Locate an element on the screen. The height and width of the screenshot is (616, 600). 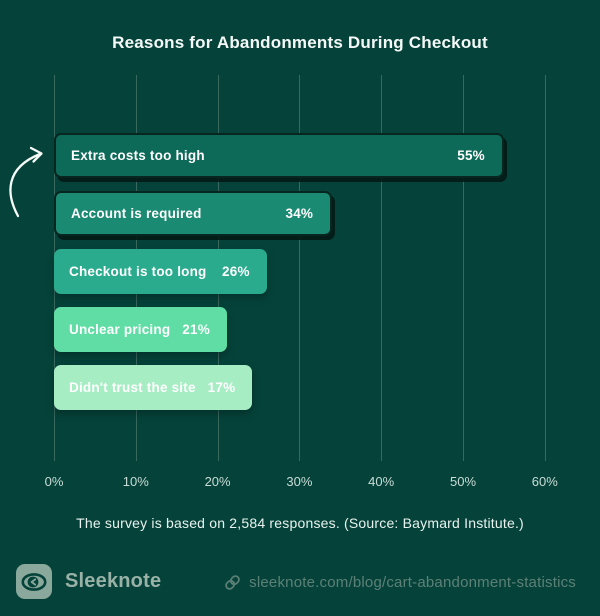
chart-title: Reasons for Abandonments During Checkout is located at coordinates (300, 42).